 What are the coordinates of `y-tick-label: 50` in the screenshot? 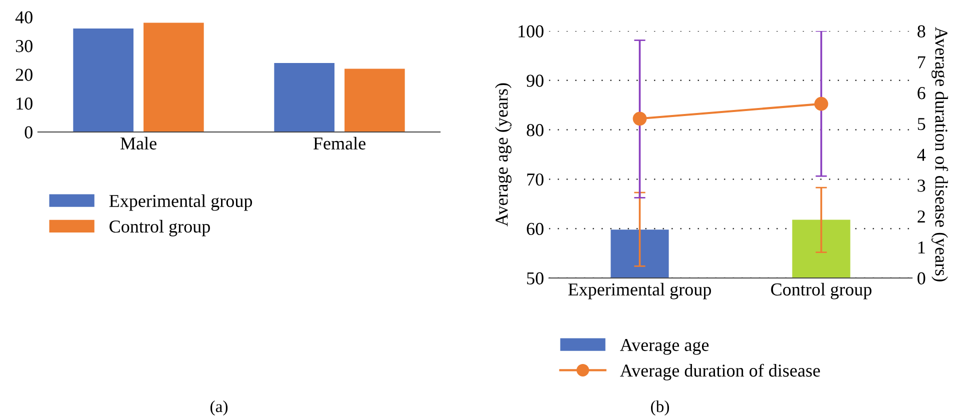 It's located at (535, 278).